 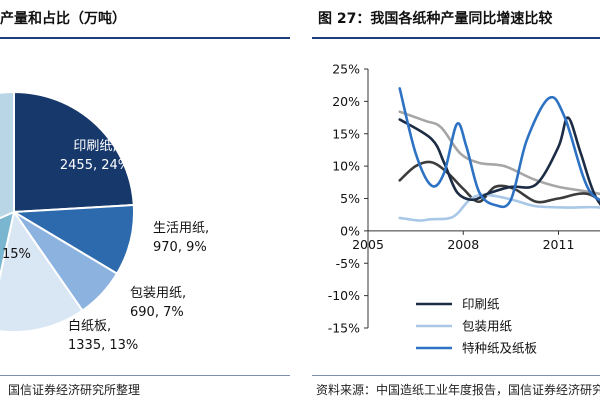 What do you see at coordinates (435, 19) in the screenshot?
I see `right-chart-title: 图 27：我国各纸种产量同比增速比较` at bounding box center [435, 19].